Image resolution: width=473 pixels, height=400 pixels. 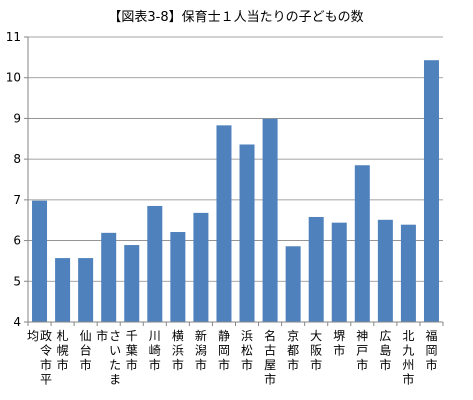 What do you see at coordinates (86, 350) in the screenshot?
I see `x-category-label: 仙台市` at bounding box center [86, 350].